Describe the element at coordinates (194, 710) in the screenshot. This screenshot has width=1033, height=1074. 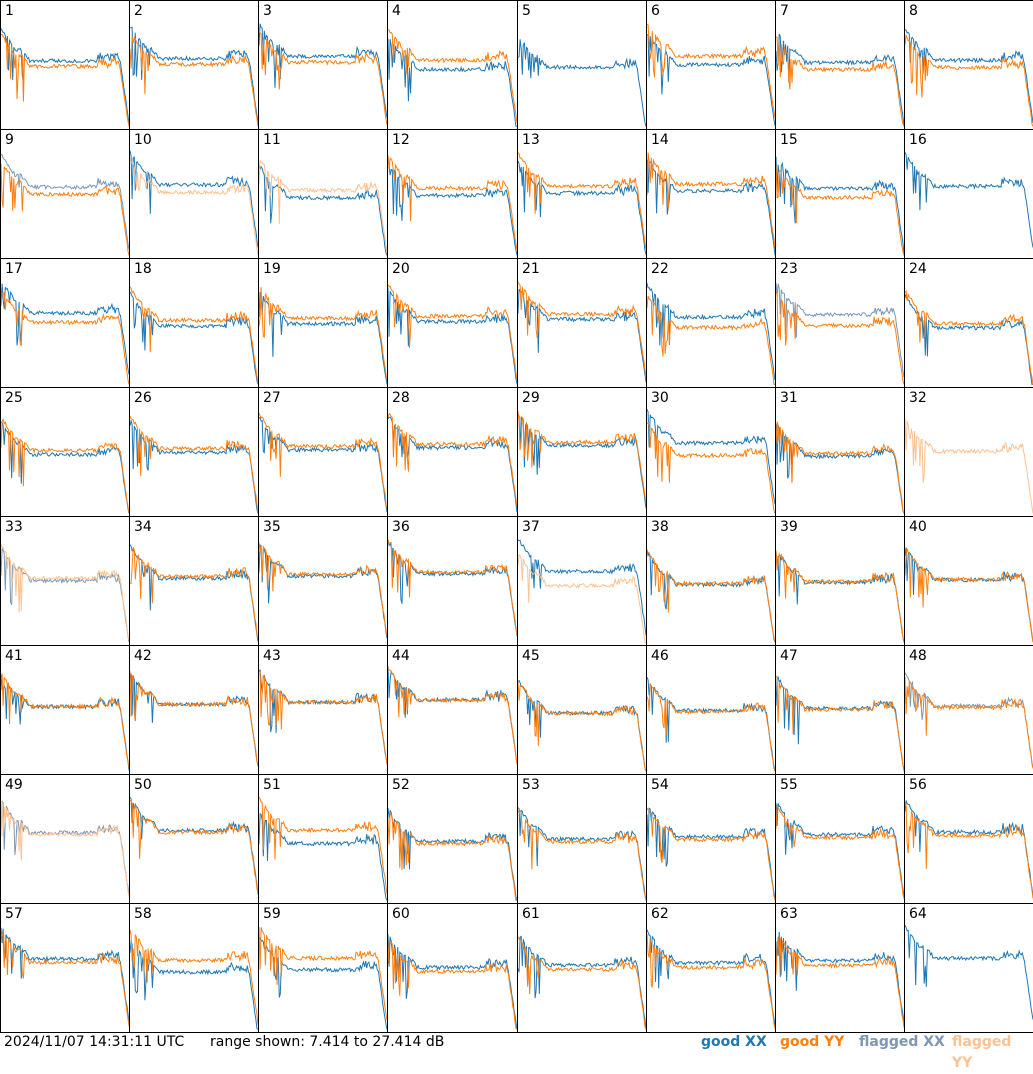
I see `panel-42: 42` at that location.